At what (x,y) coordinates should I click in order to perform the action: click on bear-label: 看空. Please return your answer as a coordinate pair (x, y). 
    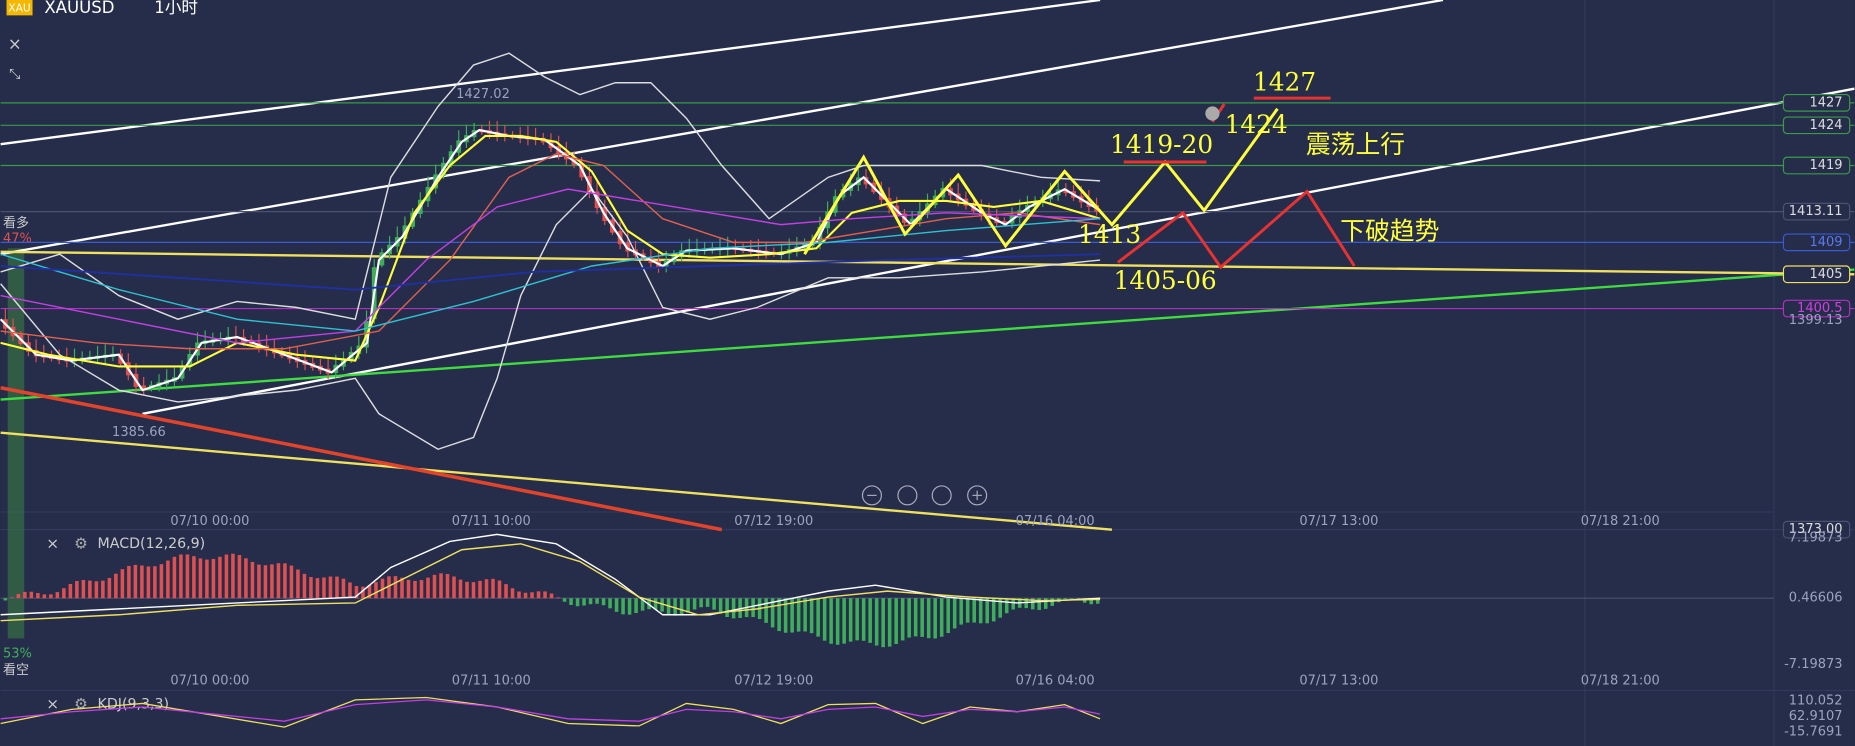
    Looking at the image, I should click on (16, 670).